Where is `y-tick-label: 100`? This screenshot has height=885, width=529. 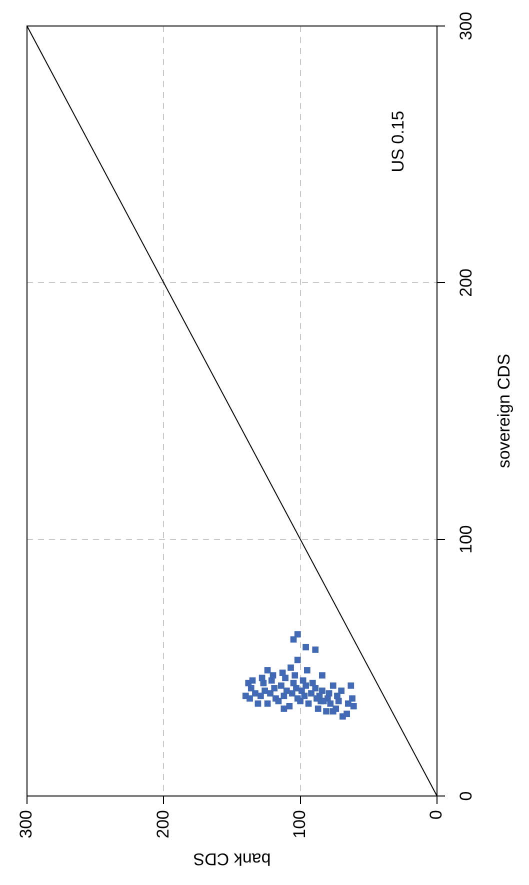 y-tick-label: 100 is located at coordinates (466, 539).